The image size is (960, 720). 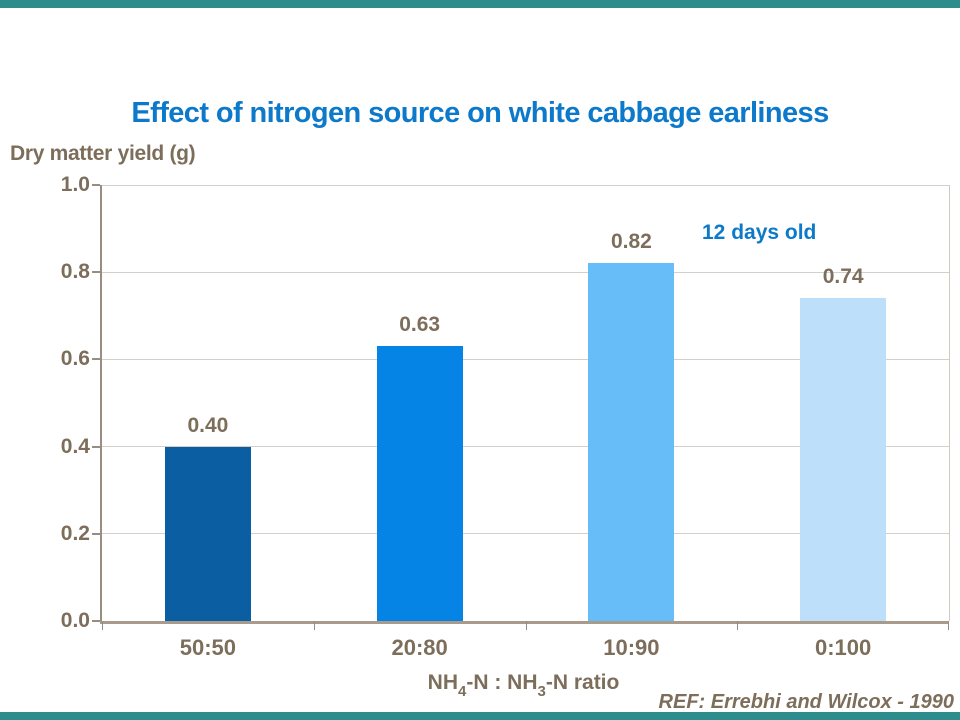 I want to click on y-tick-label: 0.6, so click(x=75, y=359).